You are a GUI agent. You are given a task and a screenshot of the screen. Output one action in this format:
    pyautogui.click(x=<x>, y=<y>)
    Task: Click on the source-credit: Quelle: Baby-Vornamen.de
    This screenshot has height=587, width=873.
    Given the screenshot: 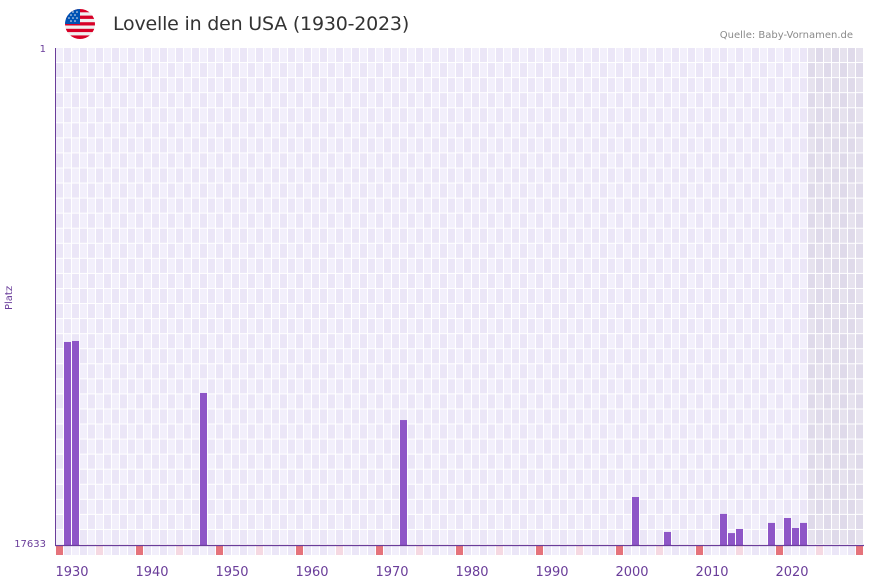 What is the action you would take?
    pyautogui.click(x=786, y=35)
    